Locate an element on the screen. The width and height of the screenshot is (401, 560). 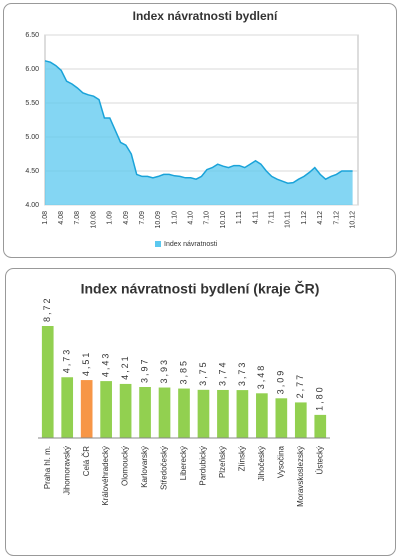
value-label: 4,73 is located at coordinates (67, 361).